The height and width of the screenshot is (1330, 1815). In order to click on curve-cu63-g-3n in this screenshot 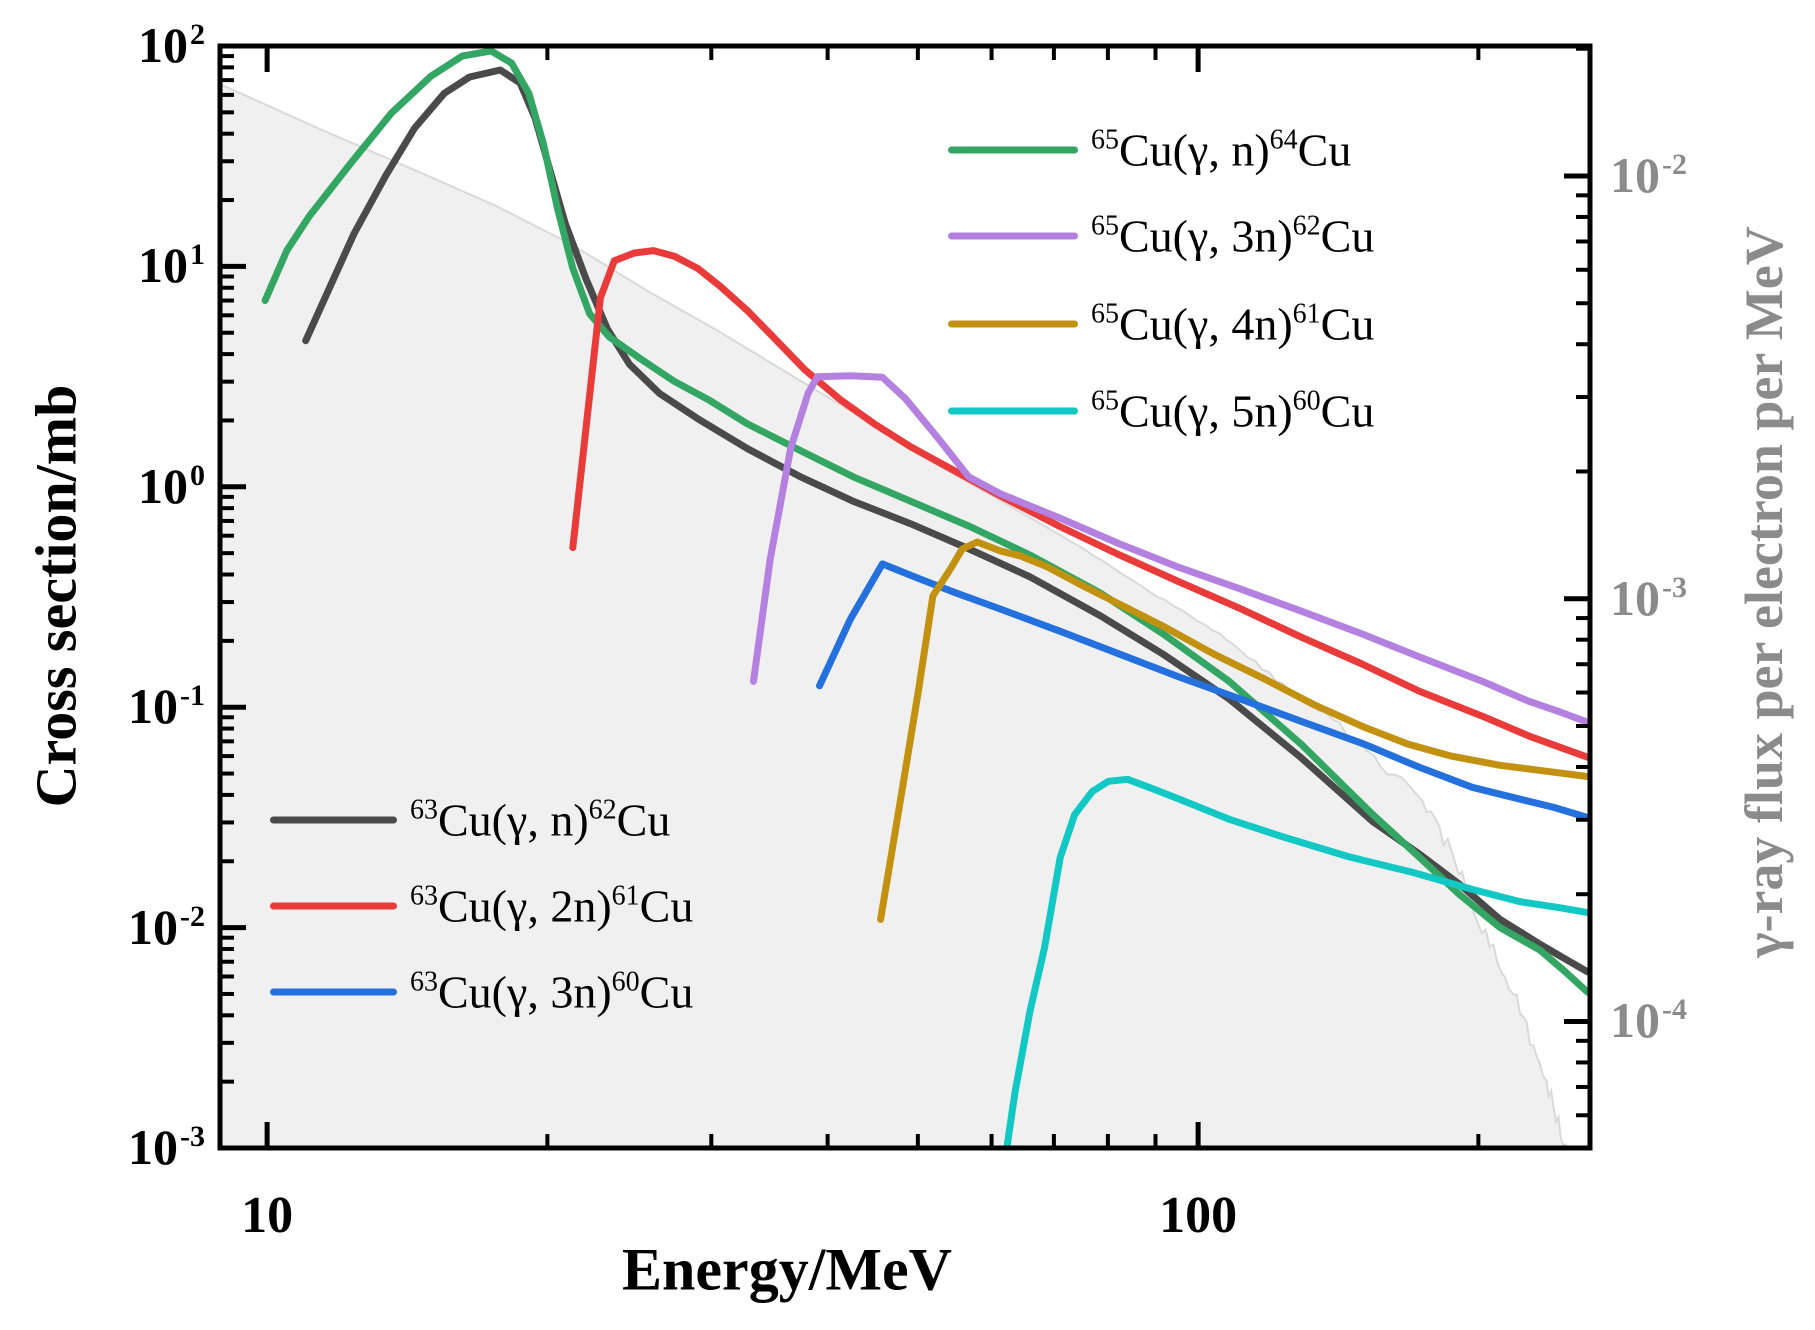, I will do `click(1203, 690)`.